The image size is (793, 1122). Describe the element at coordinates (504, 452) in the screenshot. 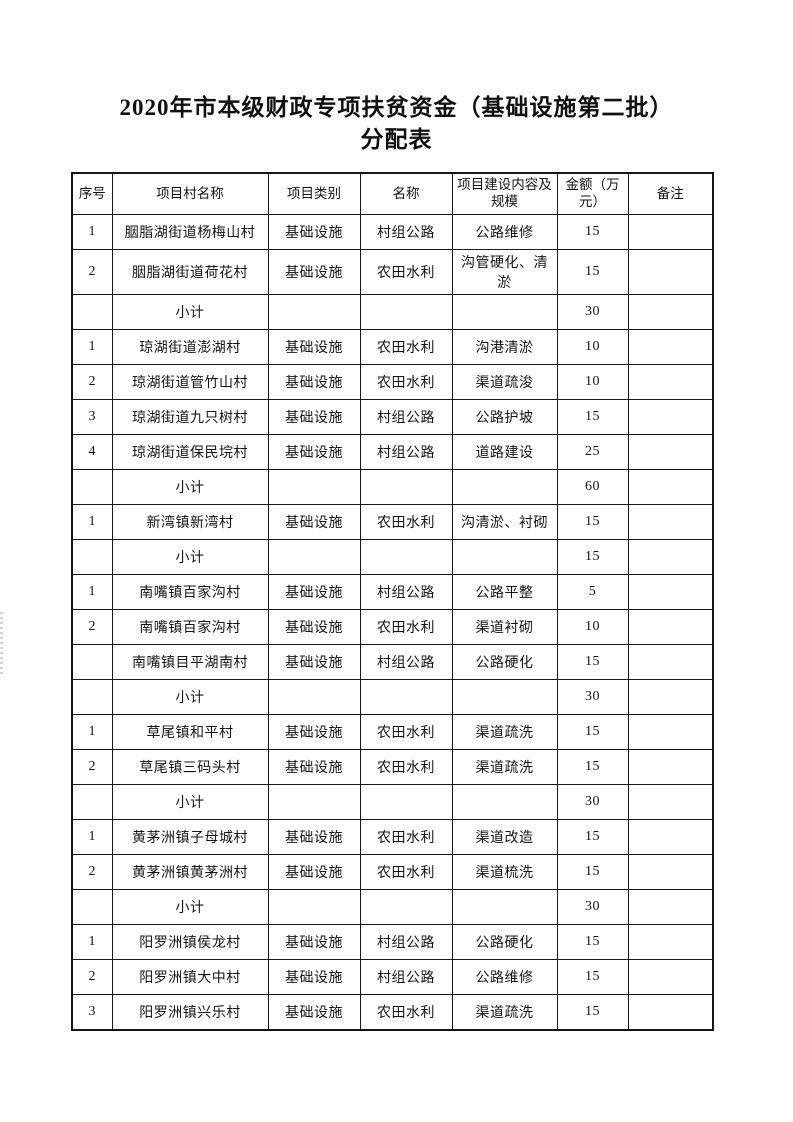

I see `table-cell: 道路建设` at that location.